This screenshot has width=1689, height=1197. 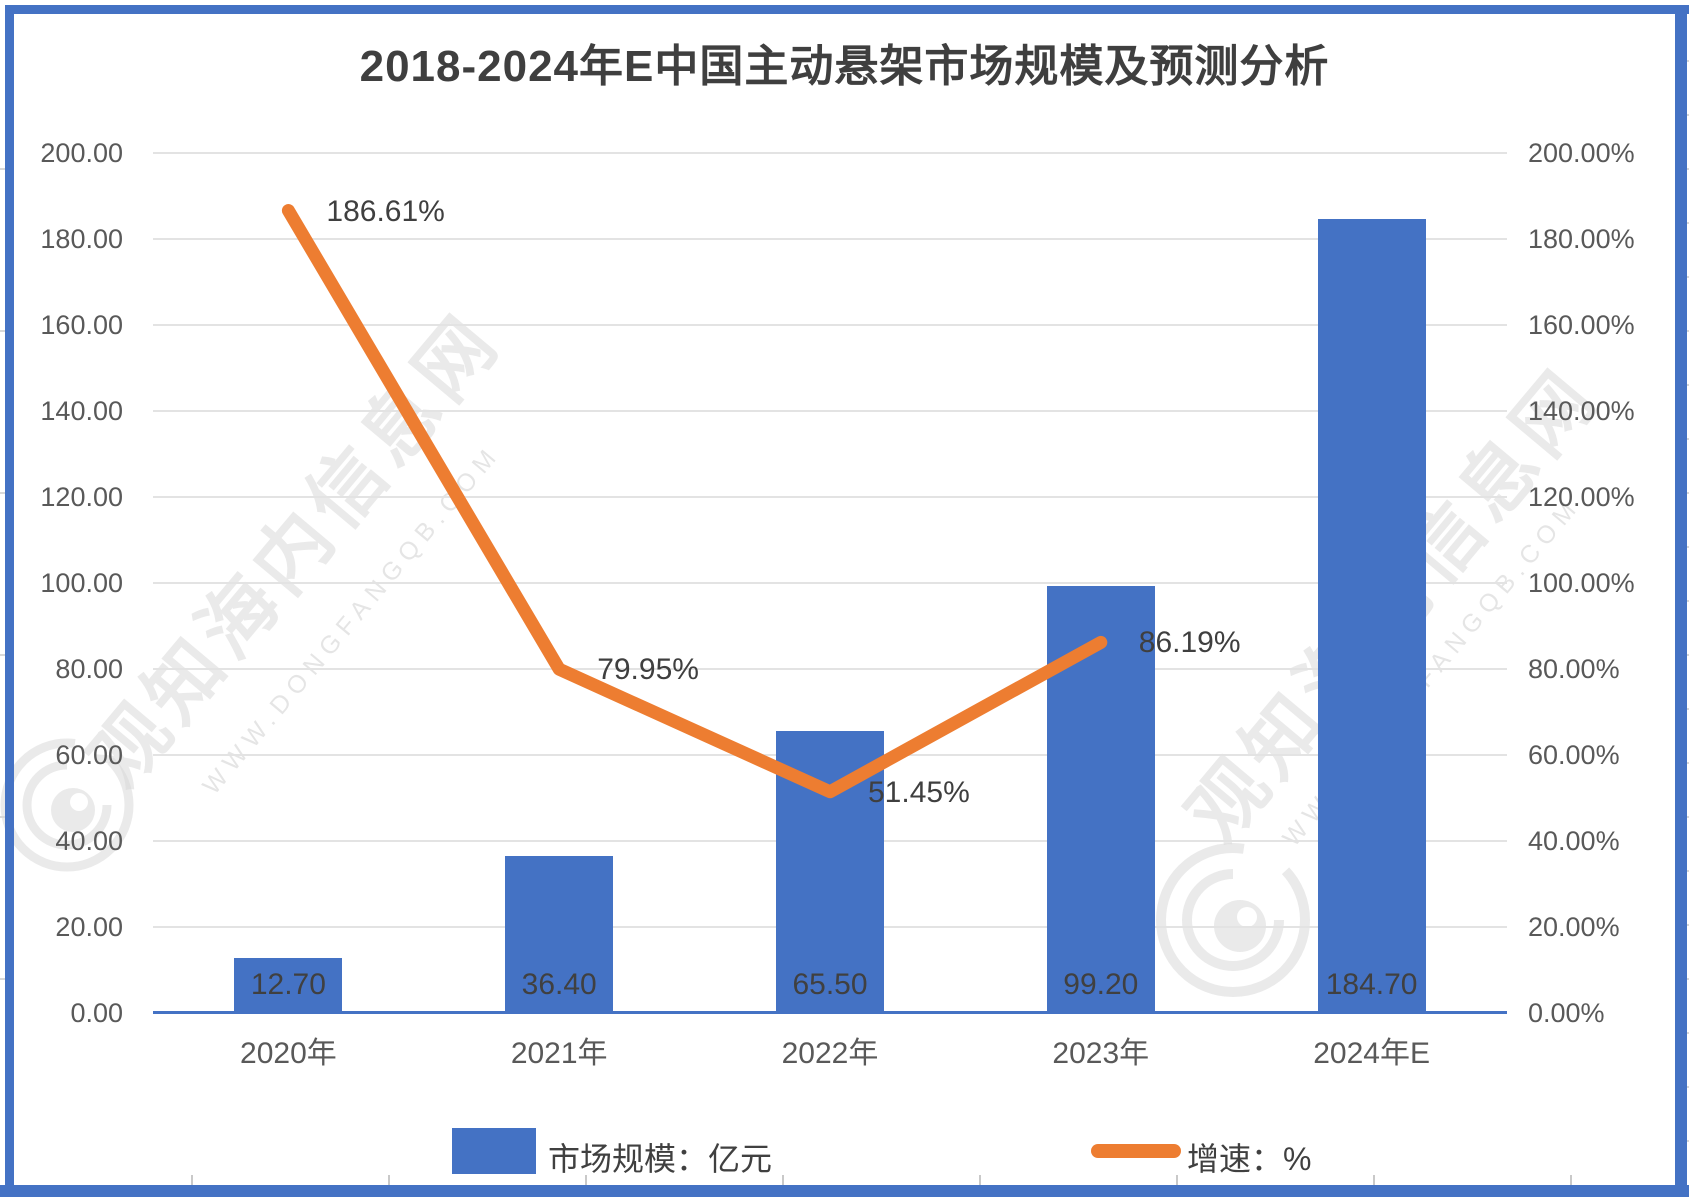 What do you see at coordinates (1233, 920) in the screenshot?
I see `watermark-spiral-logo-icon` at bounding box center [1233, 920].